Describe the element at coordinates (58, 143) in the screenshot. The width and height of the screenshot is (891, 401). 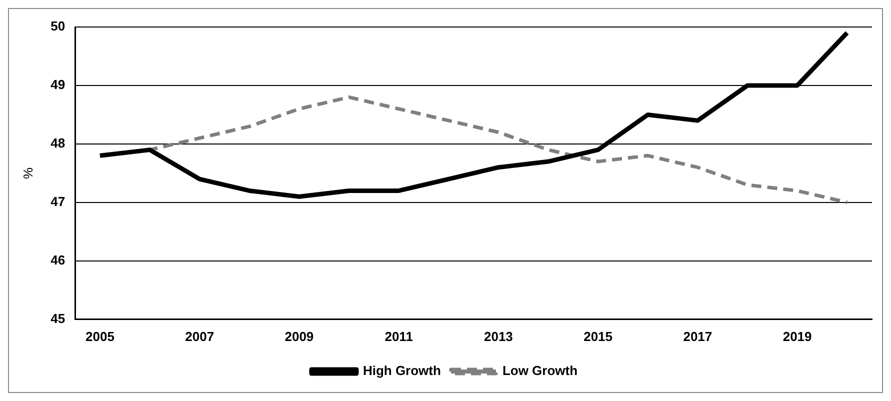
I see `y-tick-label: 48` at that location.